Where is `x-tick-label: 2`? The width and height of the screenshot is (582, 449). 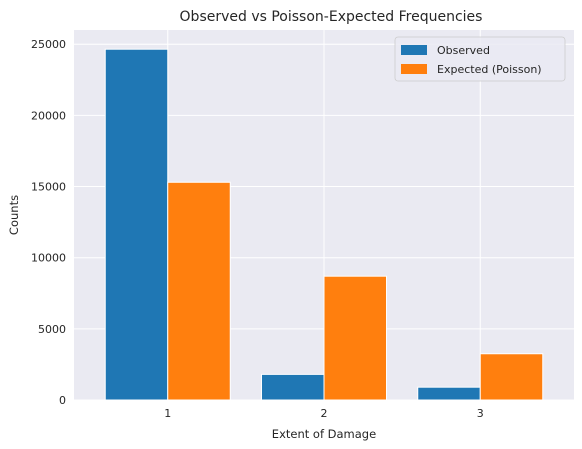
x-tick-label: 2 is located at coordinates (324, 413).